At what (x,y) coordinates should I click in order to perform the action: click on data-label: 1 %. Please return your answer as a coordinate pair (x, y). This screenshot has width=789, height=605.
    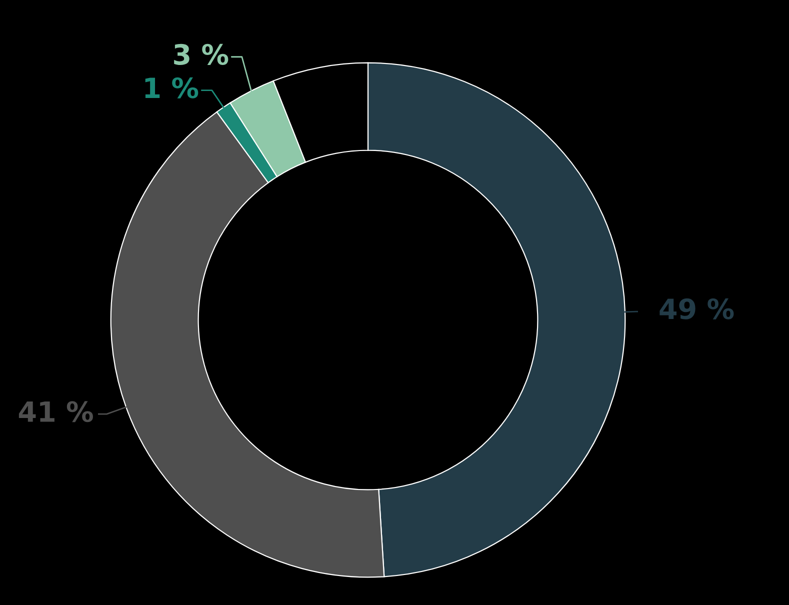
    Looking at the image, I should click on (171, 87).